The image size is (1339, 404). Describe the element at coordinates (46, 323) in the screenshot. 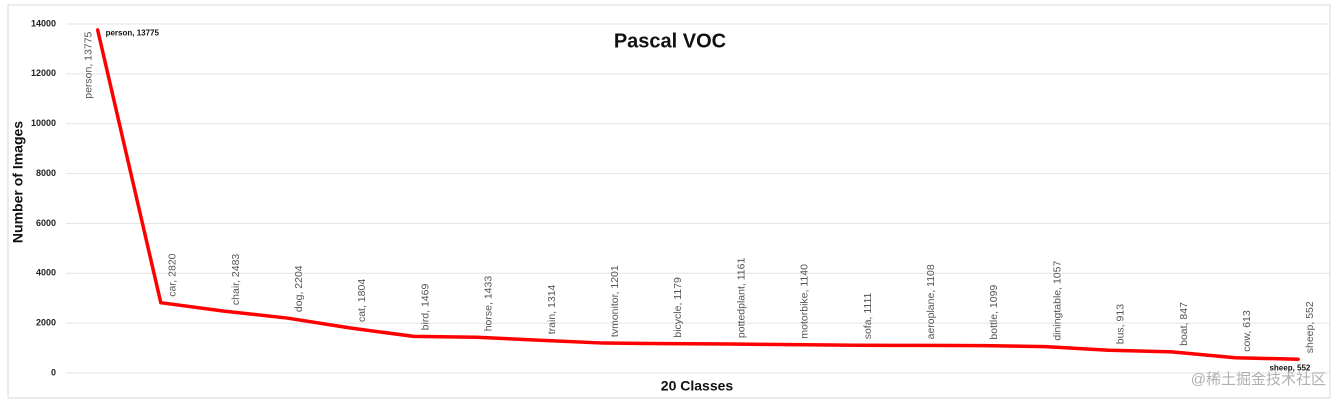

I see `y-tick-label: 2000` at that location.